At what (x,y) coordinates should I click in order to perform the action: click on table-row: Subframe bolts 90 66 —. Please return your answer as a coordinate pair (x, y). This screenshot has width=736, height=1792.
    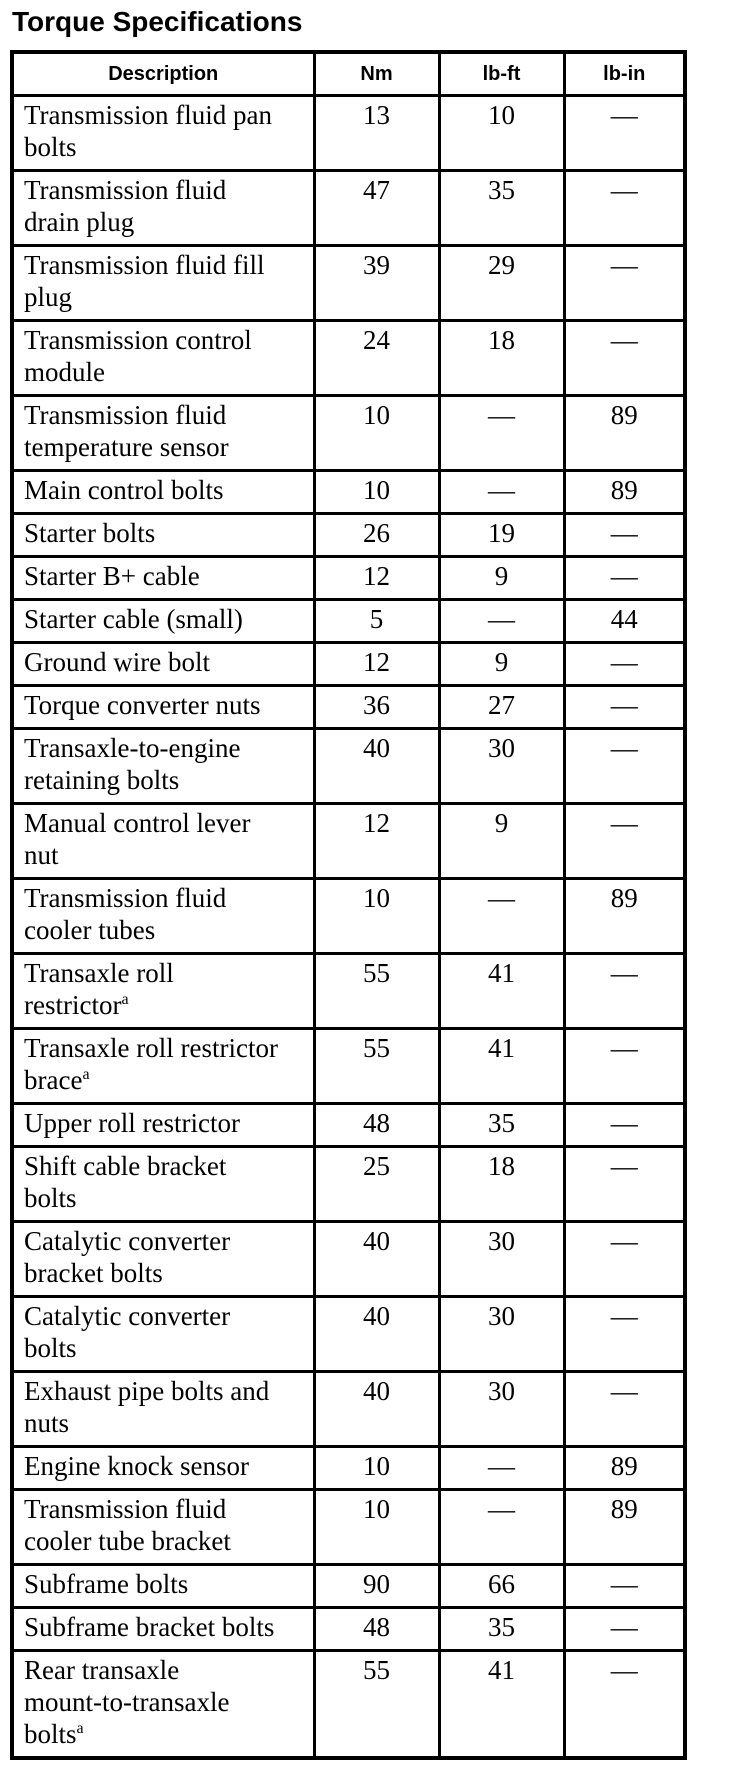
    Looking at the image, I should click on (348, 1586).